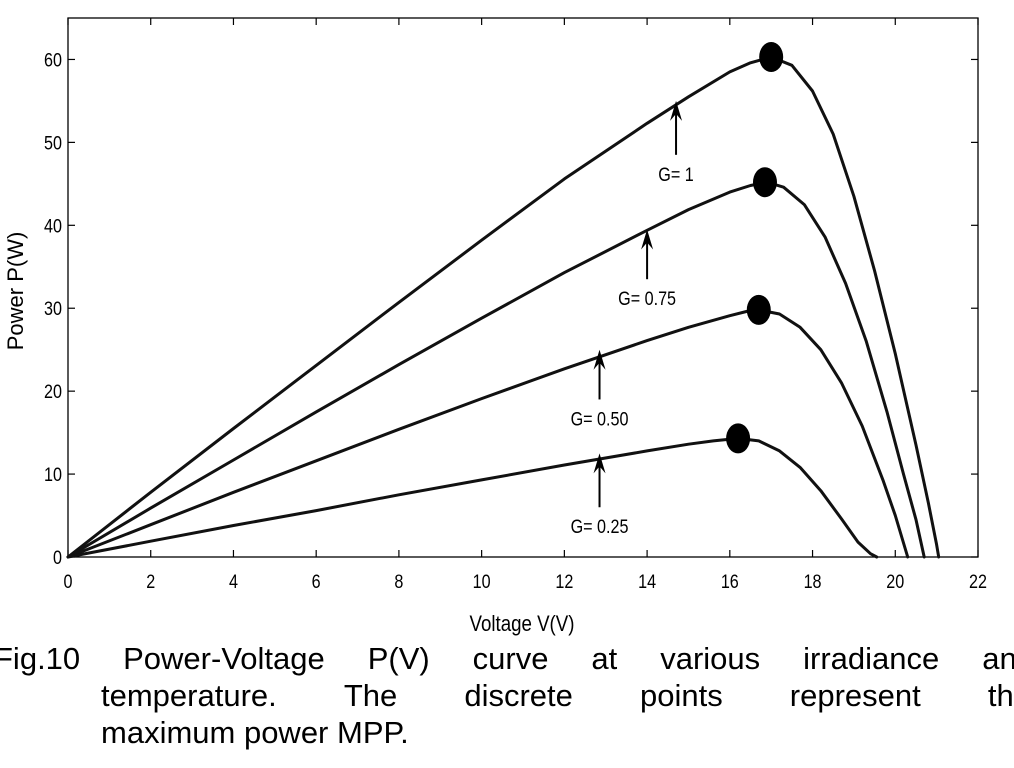  I want to click on caption-word: various, so click(710, 658).